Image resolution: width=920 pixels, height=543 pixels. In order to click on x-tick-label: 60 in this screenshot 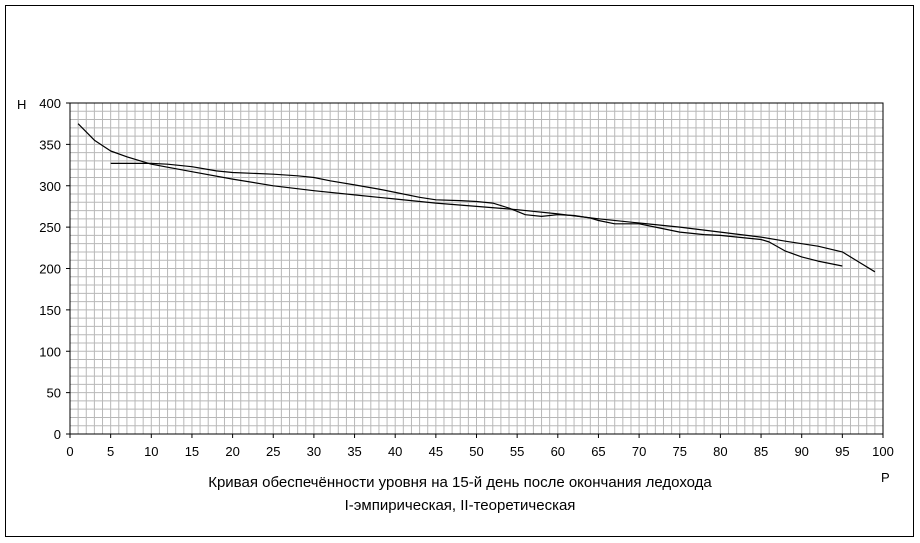, I will do `click(558, 451)`.